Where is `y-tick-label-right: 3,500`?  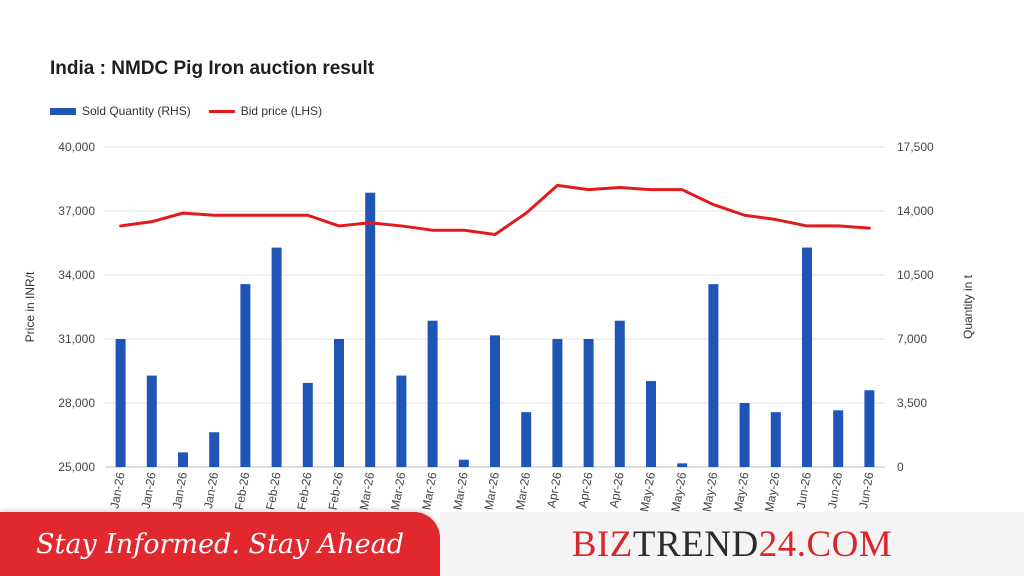 y-tick-label-right: 3,500 is located at coordinates (912, 403).